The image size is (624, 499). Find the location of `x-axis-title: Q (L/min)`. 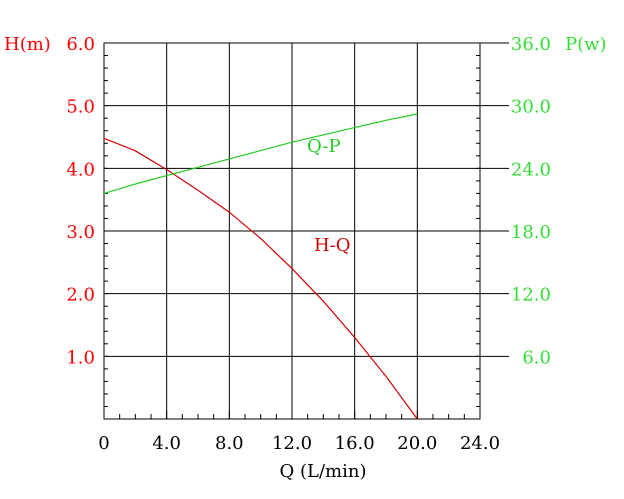

x-axis-title: Q (L/min) is located at coordinates (323, 471).